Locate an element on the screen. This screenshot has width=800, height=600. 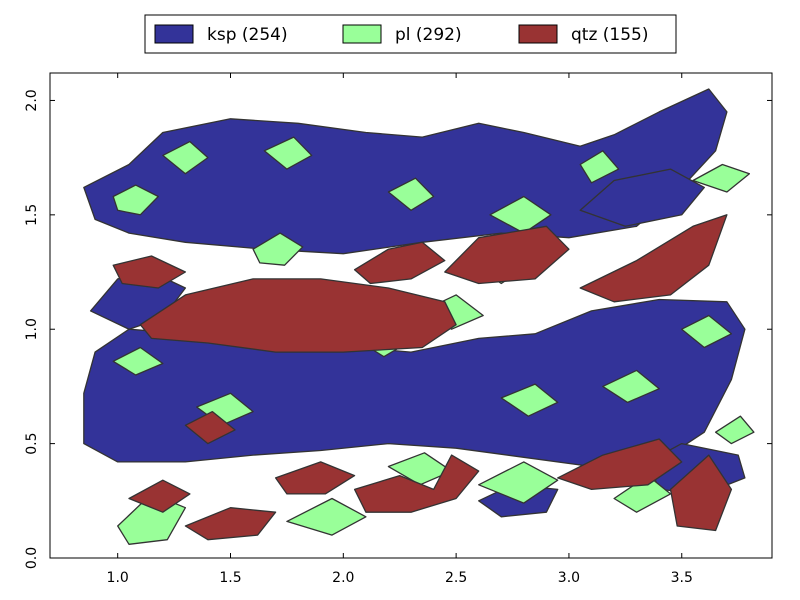
legend-swatch-ksp is located at coordinates (174, 34).